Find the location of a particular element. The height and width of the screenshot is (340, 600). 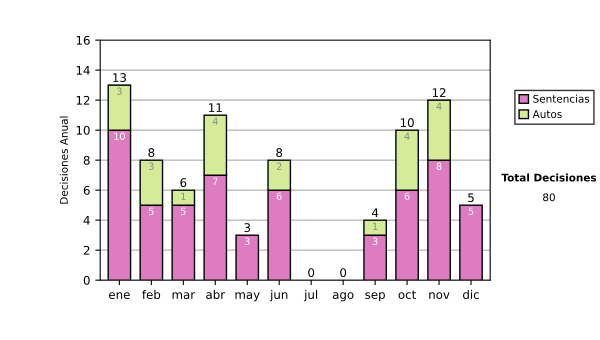

y-tick-label: 14 is located at coordinates (83, 70).